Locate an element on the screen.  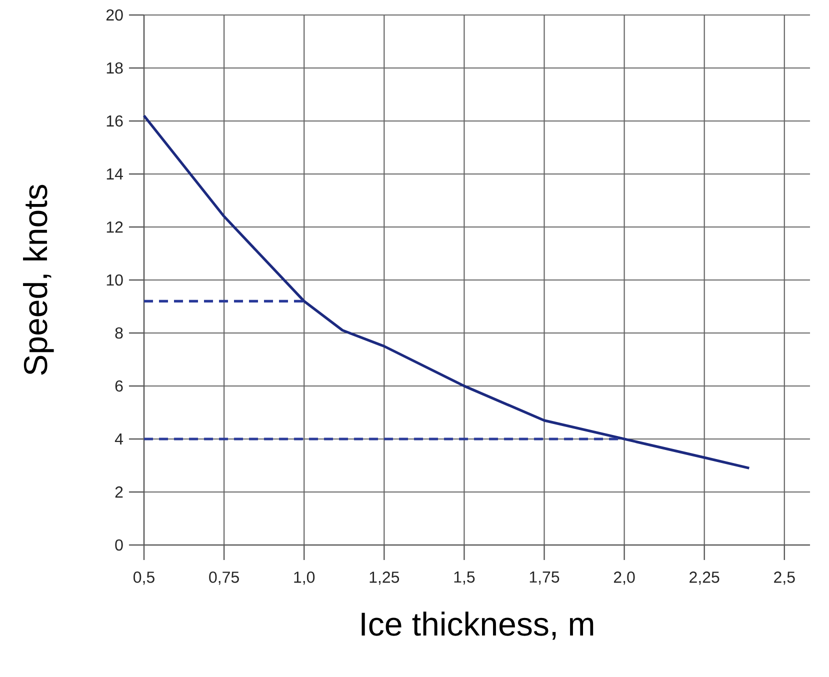
x-tick-label: 1,0 is located at coordinates (304, 578).